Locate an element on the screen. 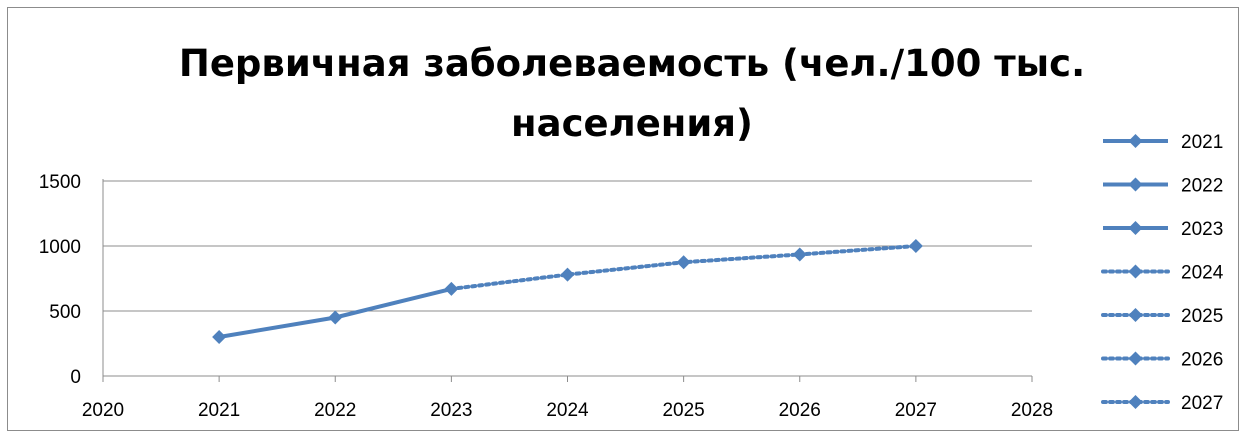 The height and width of the screenshot is (434, 1247). legend-label: 2024 is located at coordinates (1202, 273).